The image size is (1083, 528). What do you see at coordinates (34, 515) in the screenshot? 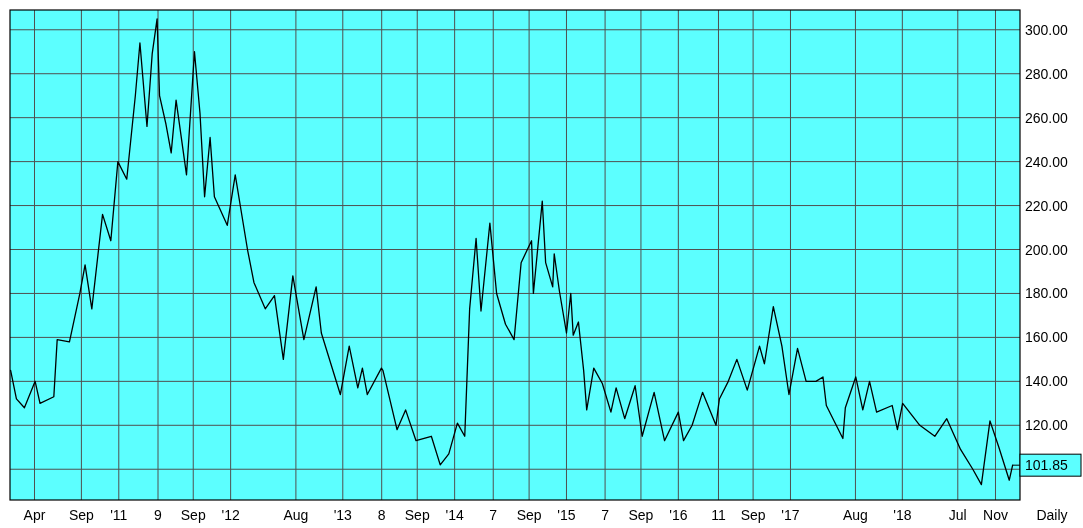
I see `x-tick-label: Apr` at bounding box center [34, 515].